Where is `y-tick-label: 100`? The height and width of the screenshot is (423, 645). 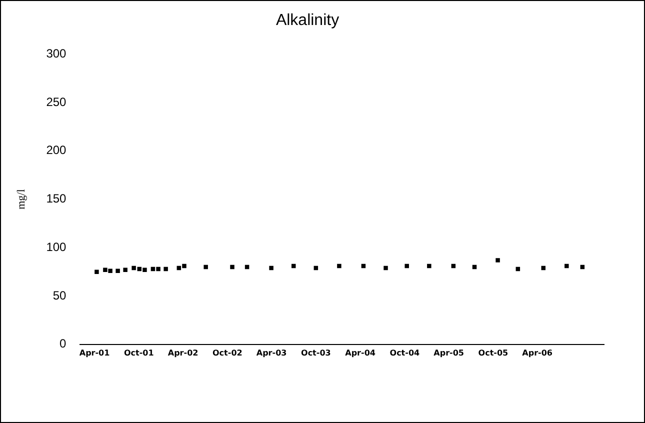 y-tick-label: 100 is located at coordinates (56, 247).